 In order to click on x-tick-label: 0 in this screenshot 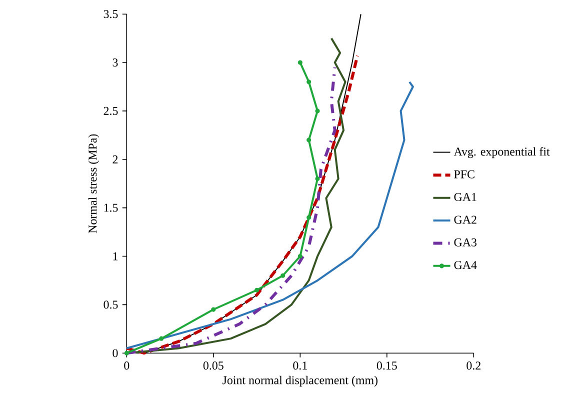, I will do `click(127, 366)`.